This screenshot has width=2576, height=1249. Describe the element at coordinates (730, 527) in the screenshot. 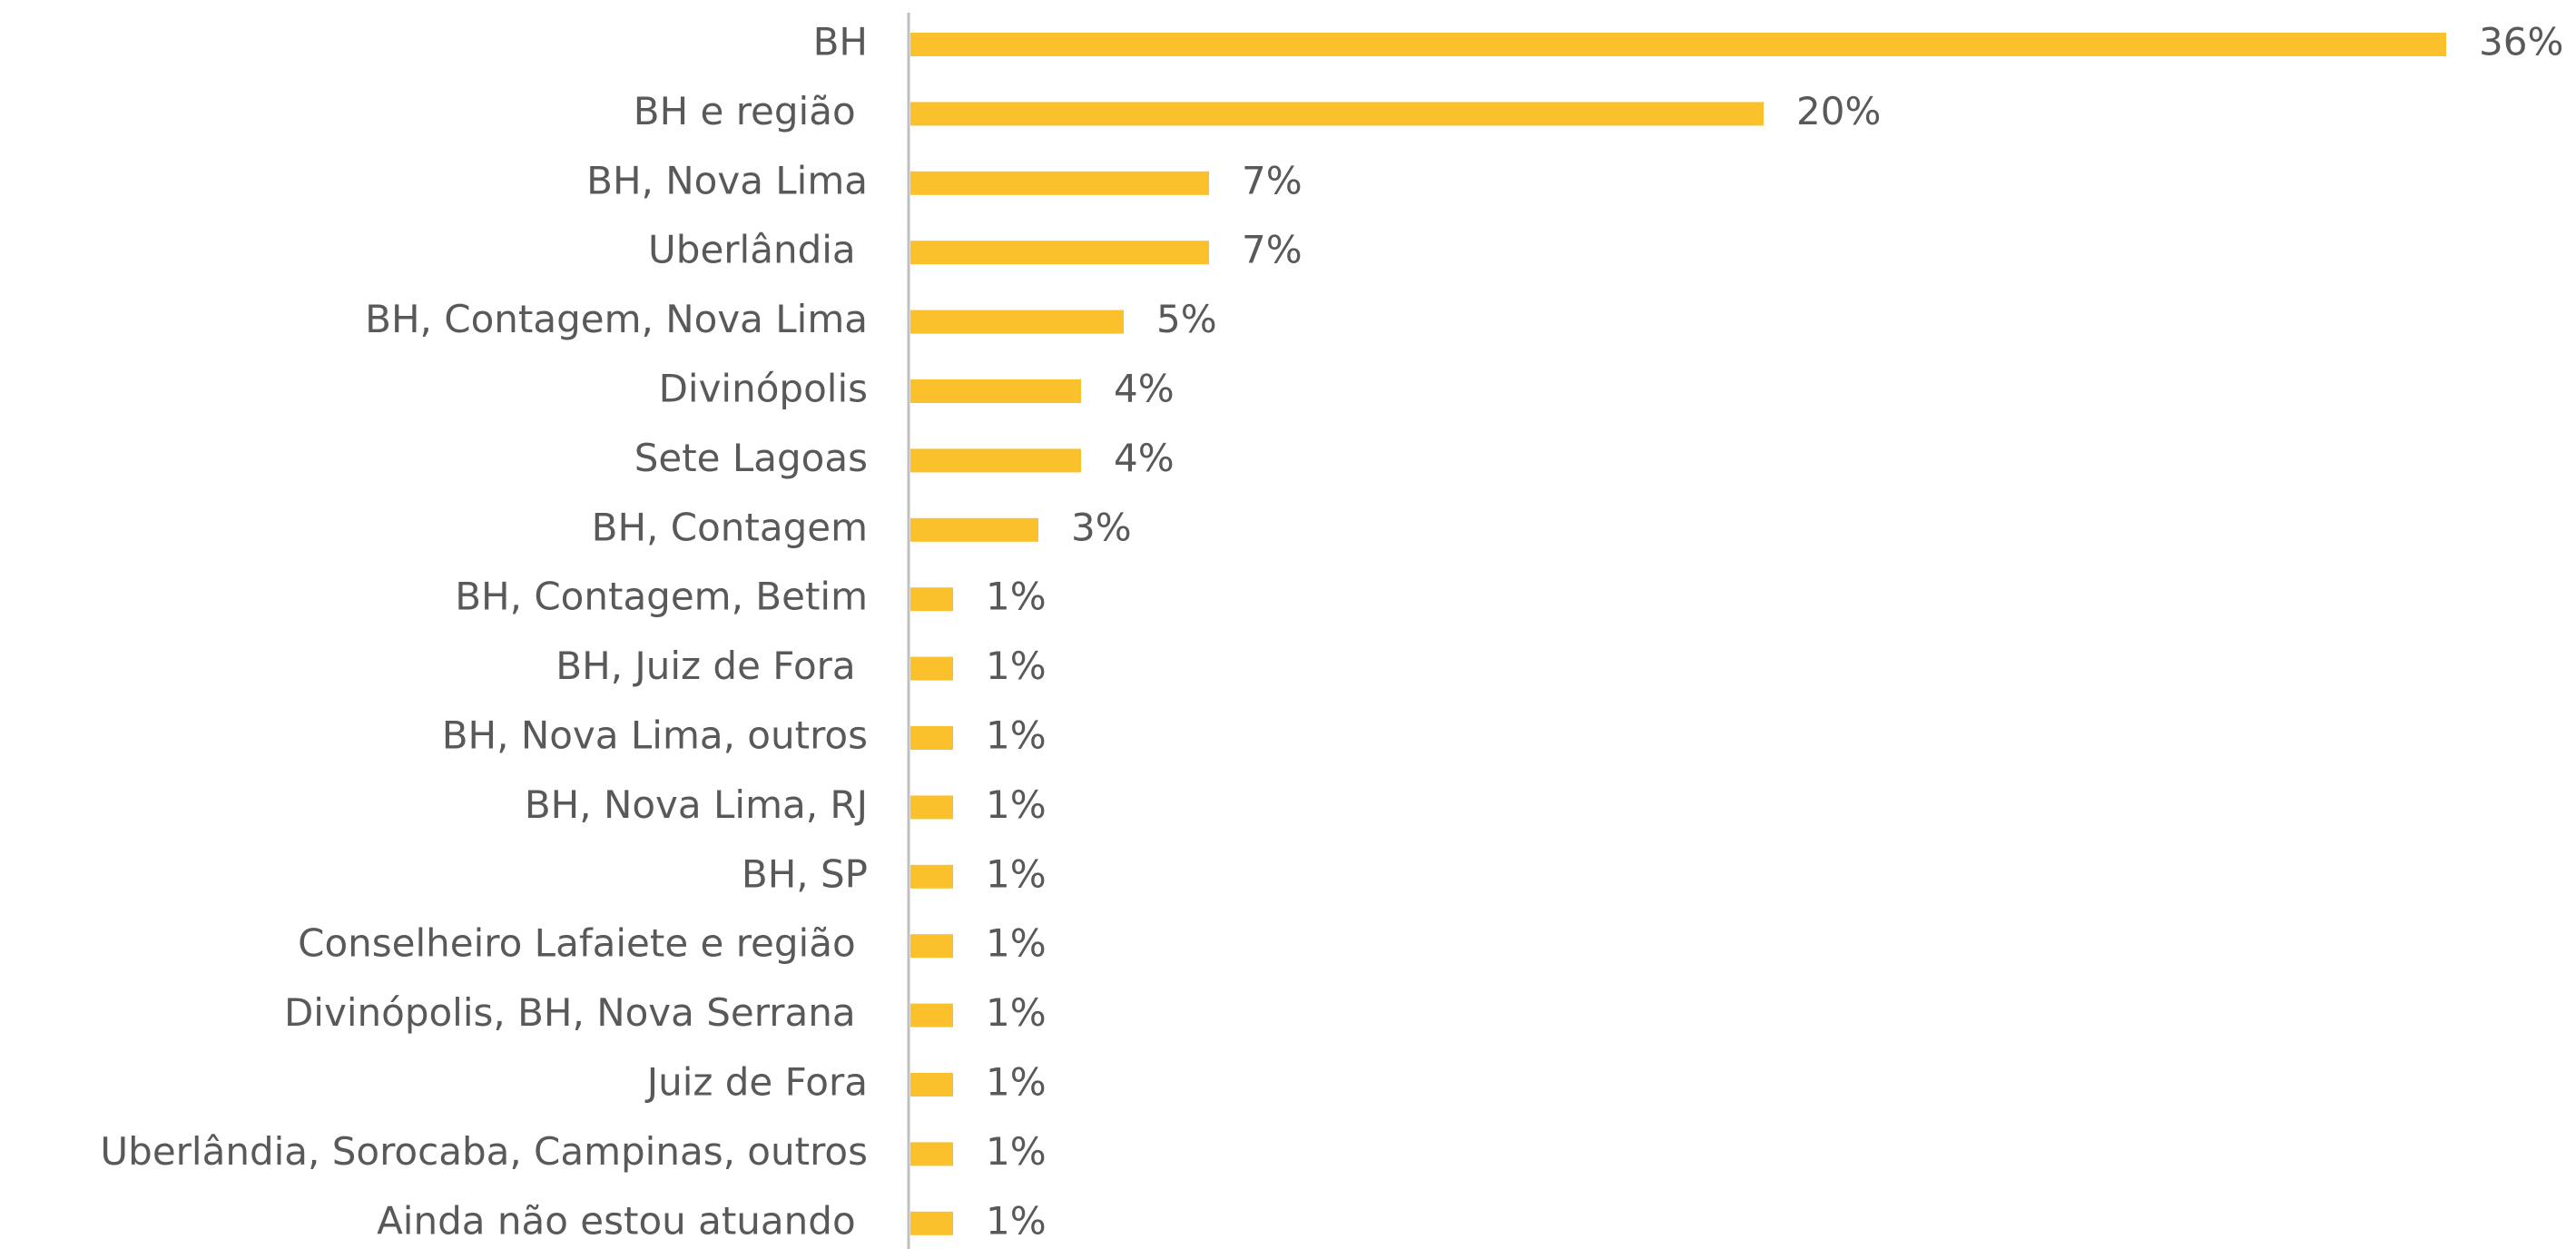

I see `category-label: BH, Contagem` at that location.